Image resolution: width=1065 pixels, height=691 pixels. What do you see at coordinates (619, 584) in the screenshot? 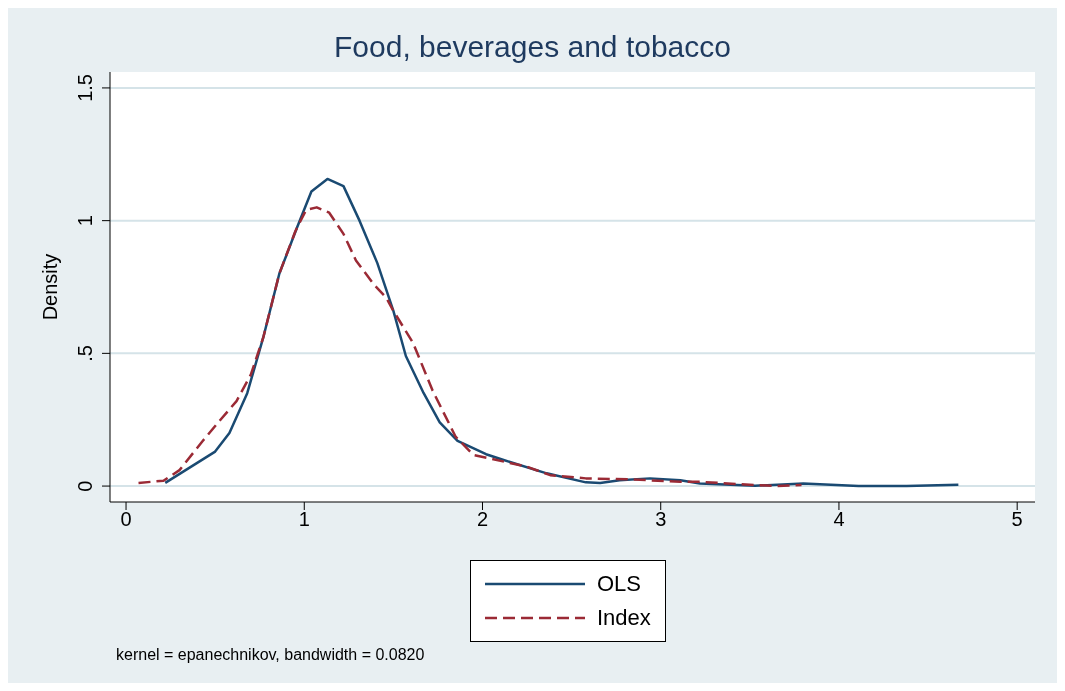
I see `legend-label: OLS` at bounding box center [619, 584].